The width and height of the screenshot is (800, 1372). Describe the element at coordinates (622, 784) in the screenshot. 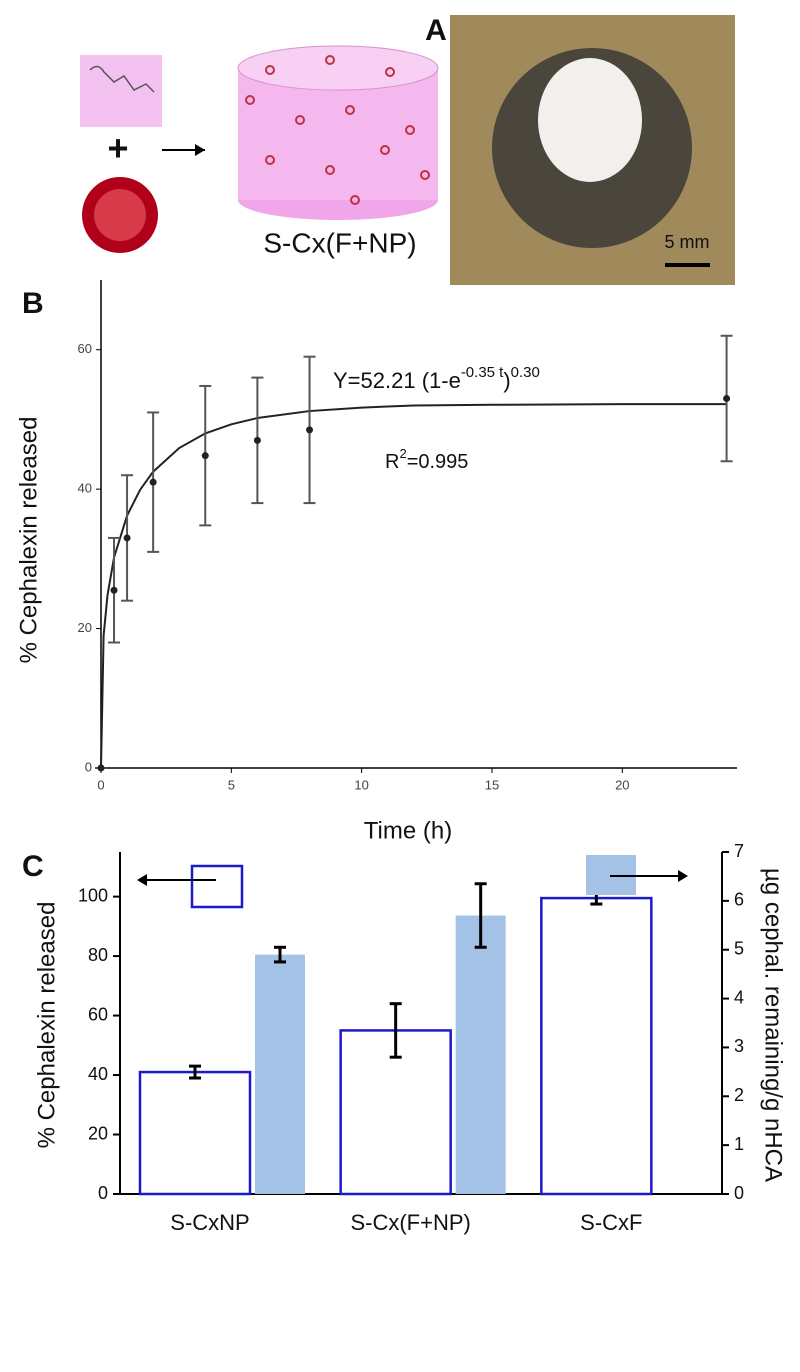

I see `x-tick-label: 20` at that location.